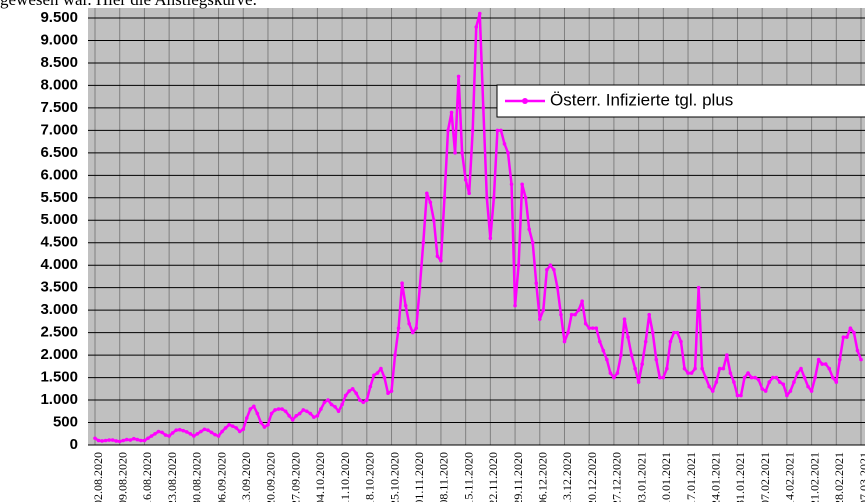 The image size is (865, 502). What do you see at coordinates (543, 477) in the screenshot?
I see `x-tick-label: 06.12.2020` at bounding box center [543, 477].